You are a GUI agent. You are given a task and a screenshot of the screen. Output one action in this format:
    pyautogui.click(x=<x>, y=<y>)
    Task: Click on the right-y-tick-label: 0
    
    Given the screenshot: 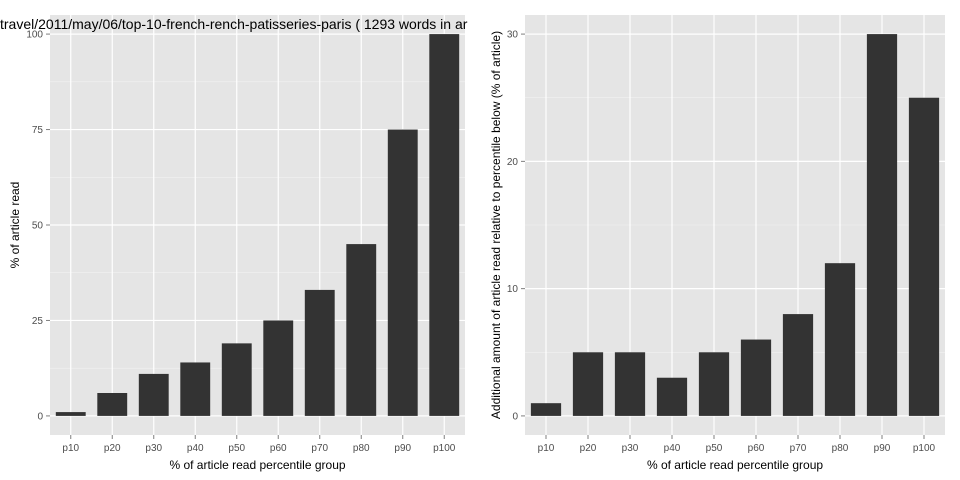 What is the action you would take?
    pyautogui.click(x=515, y=416)
    